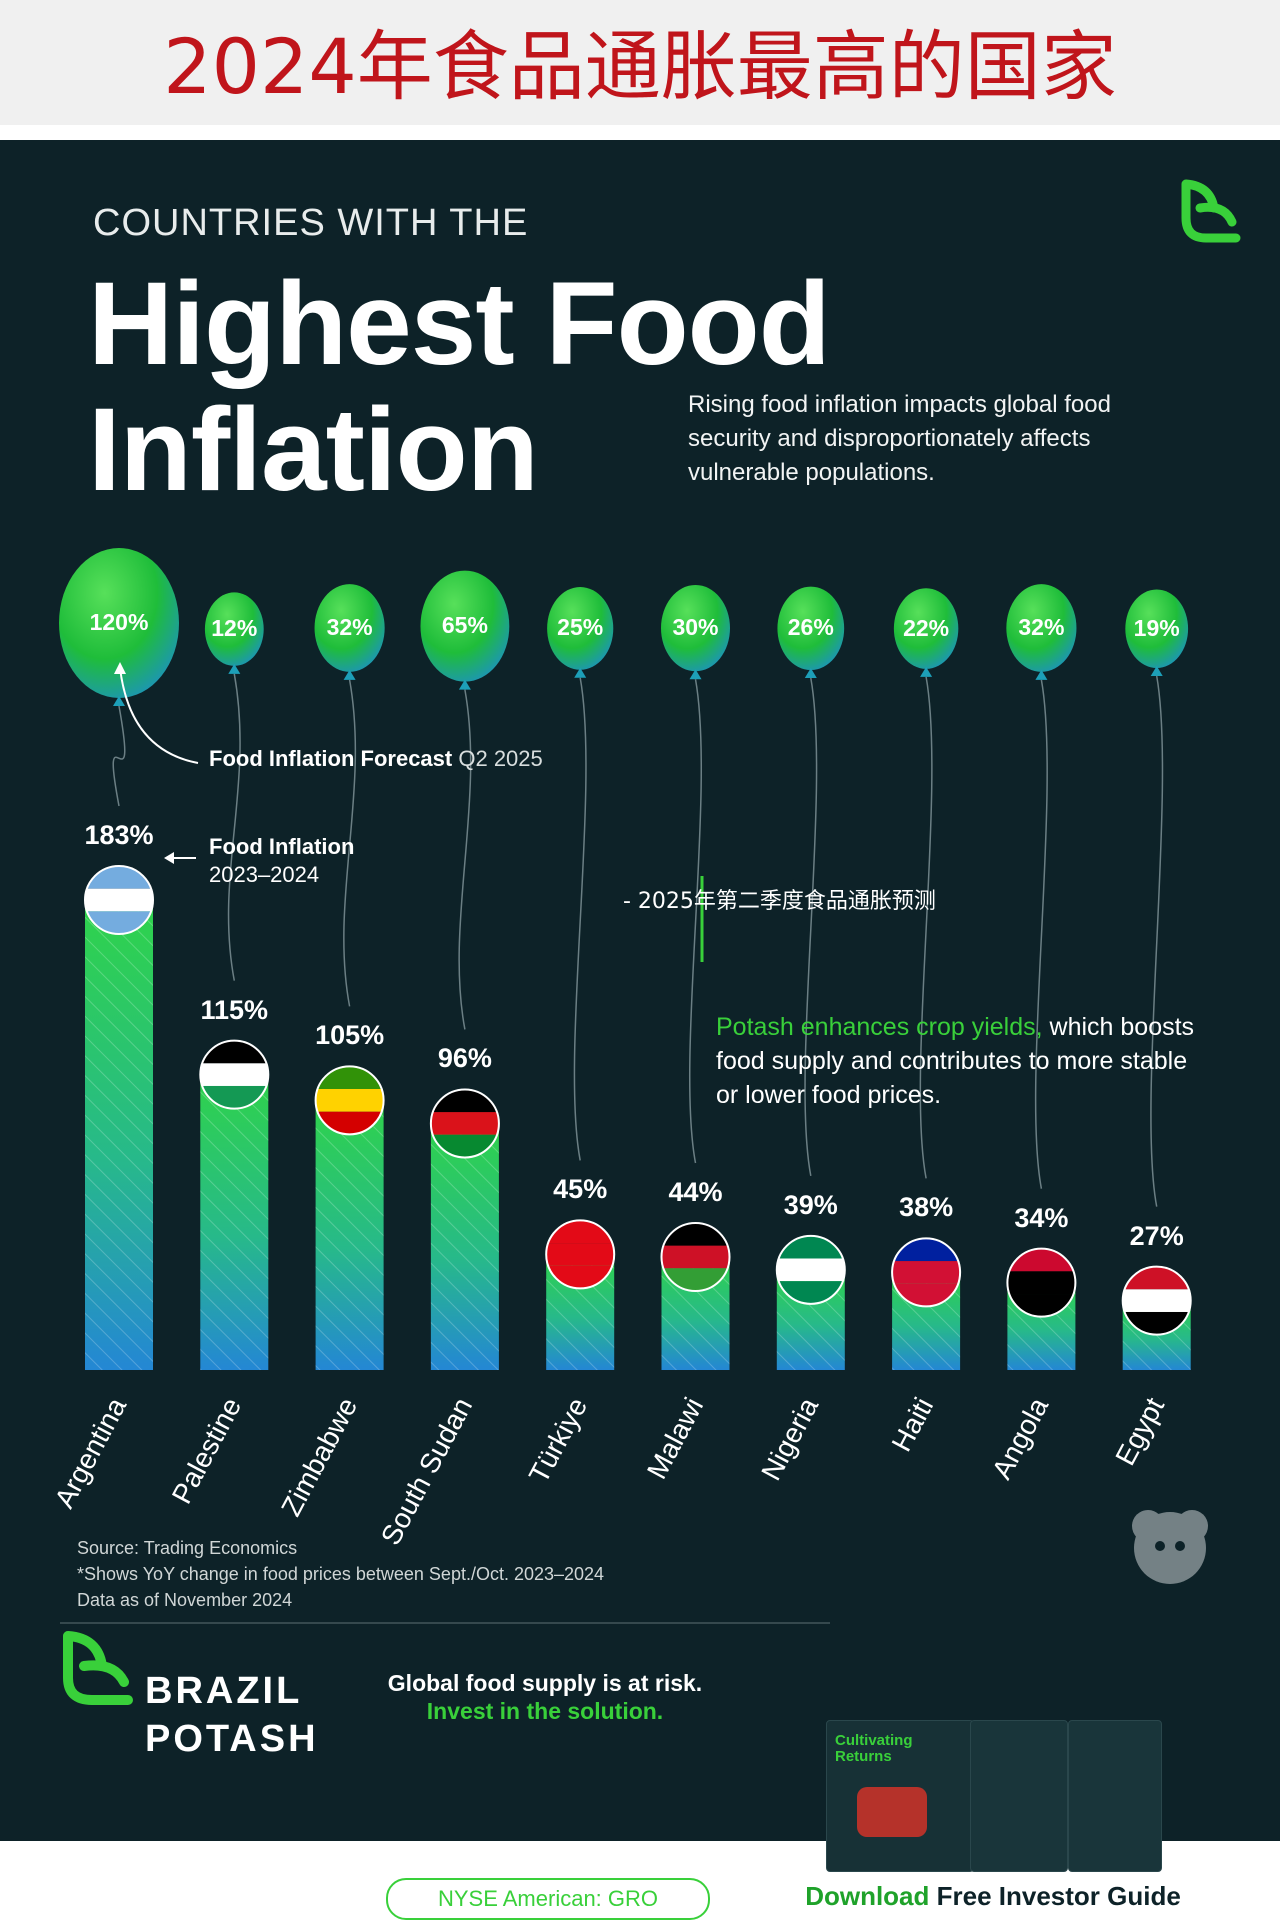  What do you see at coordinates (695, 1256) in the screenshot?
I see `flag-malawi-icon` at bounding box center [695, 1256].